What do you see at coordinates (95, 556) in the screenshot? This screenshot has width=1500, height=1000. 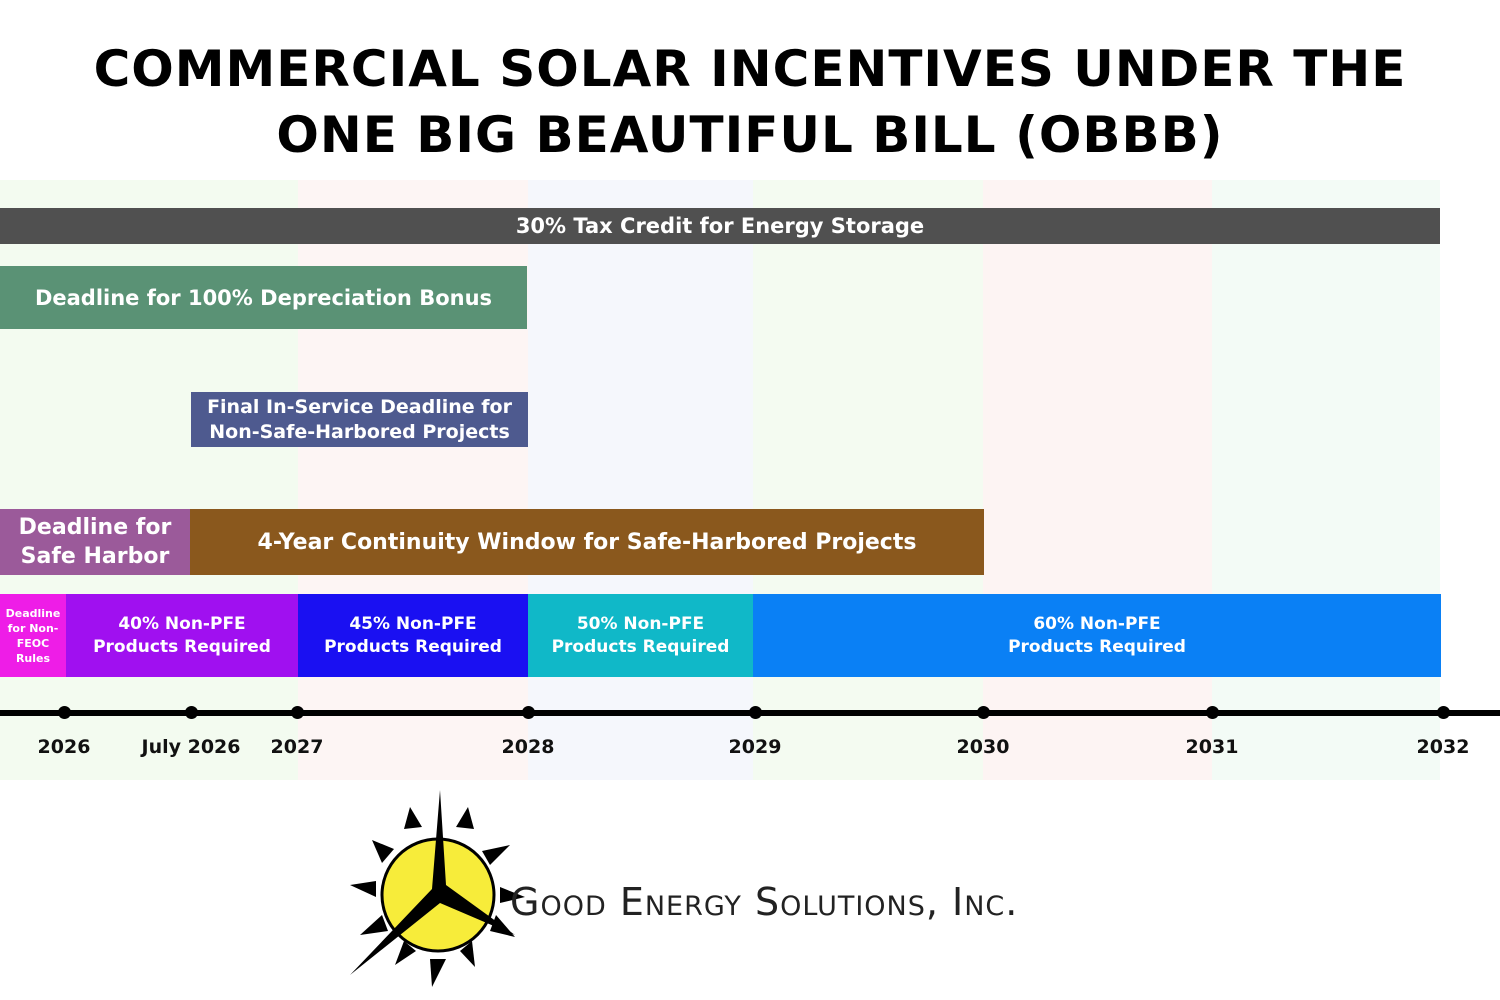 I see `bar-label: Safe Harbor` at bounding box center [95, 556].